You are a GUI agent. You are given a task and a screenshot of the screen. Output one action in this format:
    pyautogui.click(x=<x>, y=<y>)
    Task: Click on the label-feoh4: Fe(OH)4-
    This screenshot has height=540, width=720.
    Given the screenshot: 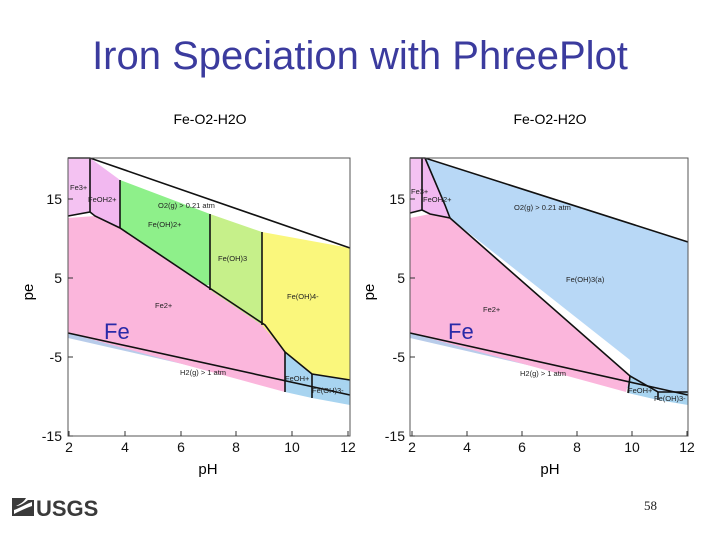 What is the action you would take?
    pyautogui.click(x=303, y=296)
    